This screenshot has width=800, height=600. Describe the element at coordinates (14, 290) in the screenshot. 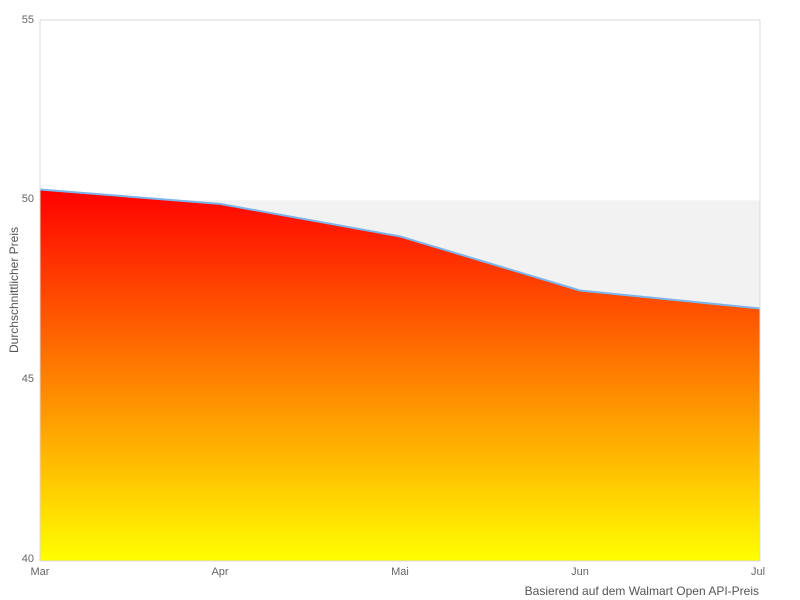

I see `y-axis-title: Durchschnittlicher Preis` at that location.